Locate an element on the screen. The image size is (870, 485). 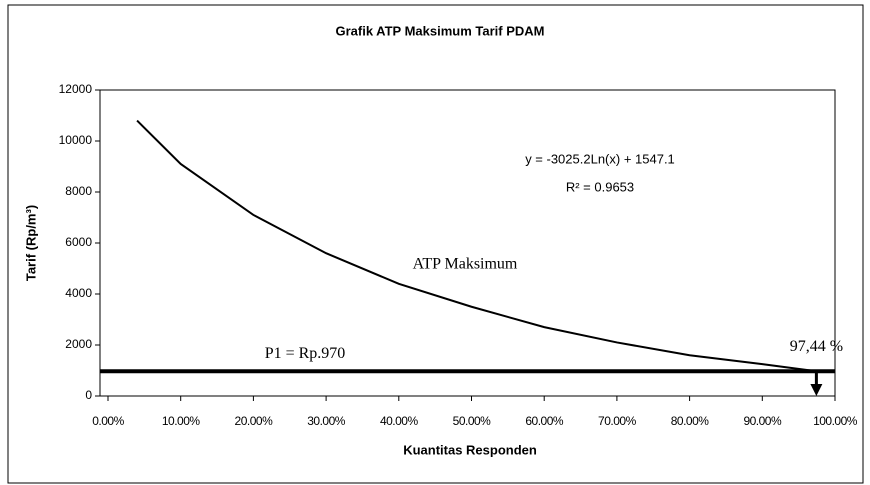
x-axis-label: Kuantitas Responden is located at coordinates (470, 449).